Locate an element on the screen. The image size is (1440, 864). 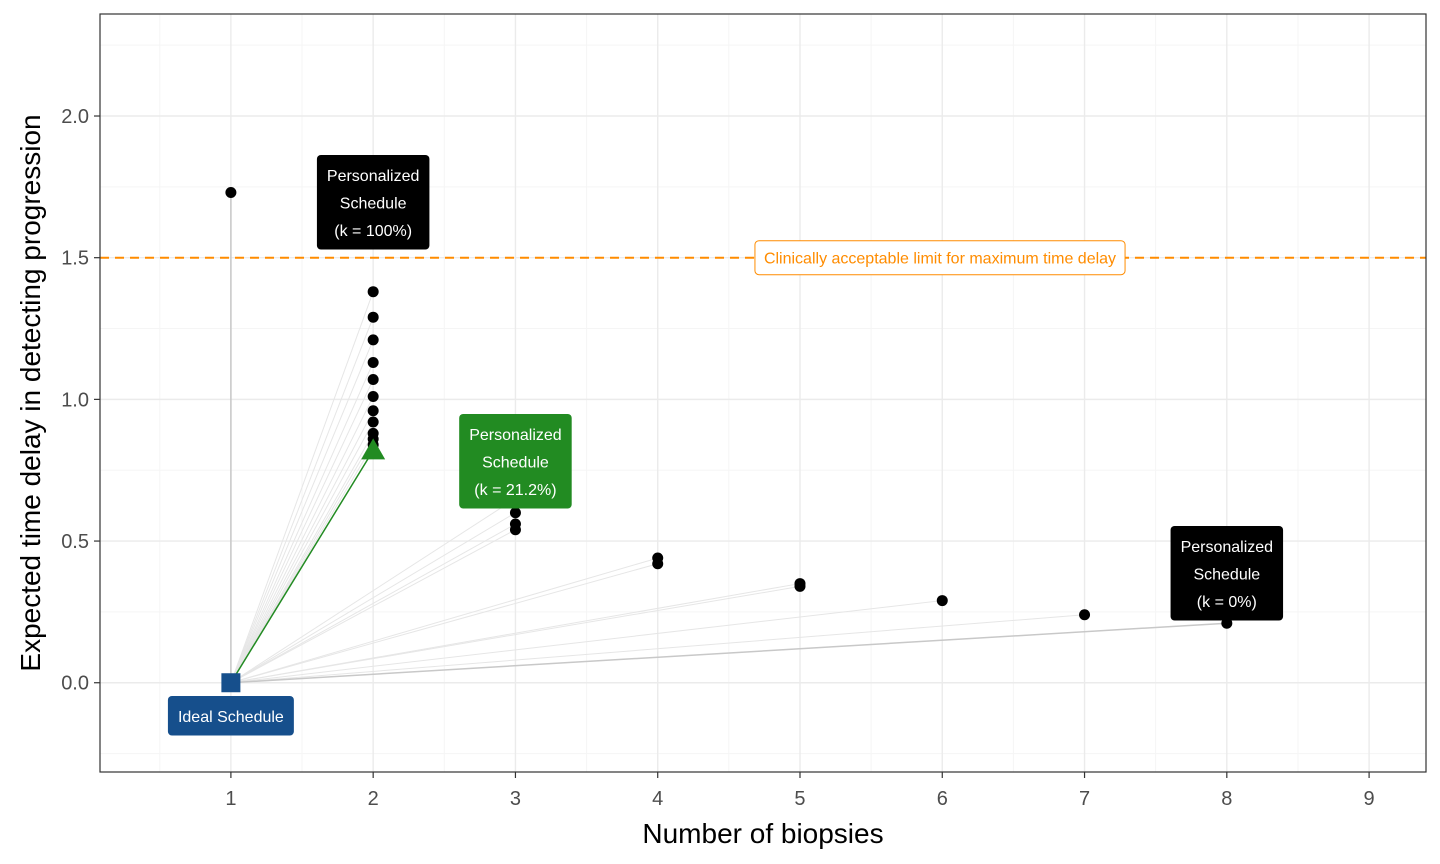
x-axis-title: Number of biopsies is located at coordinates (762, 833).